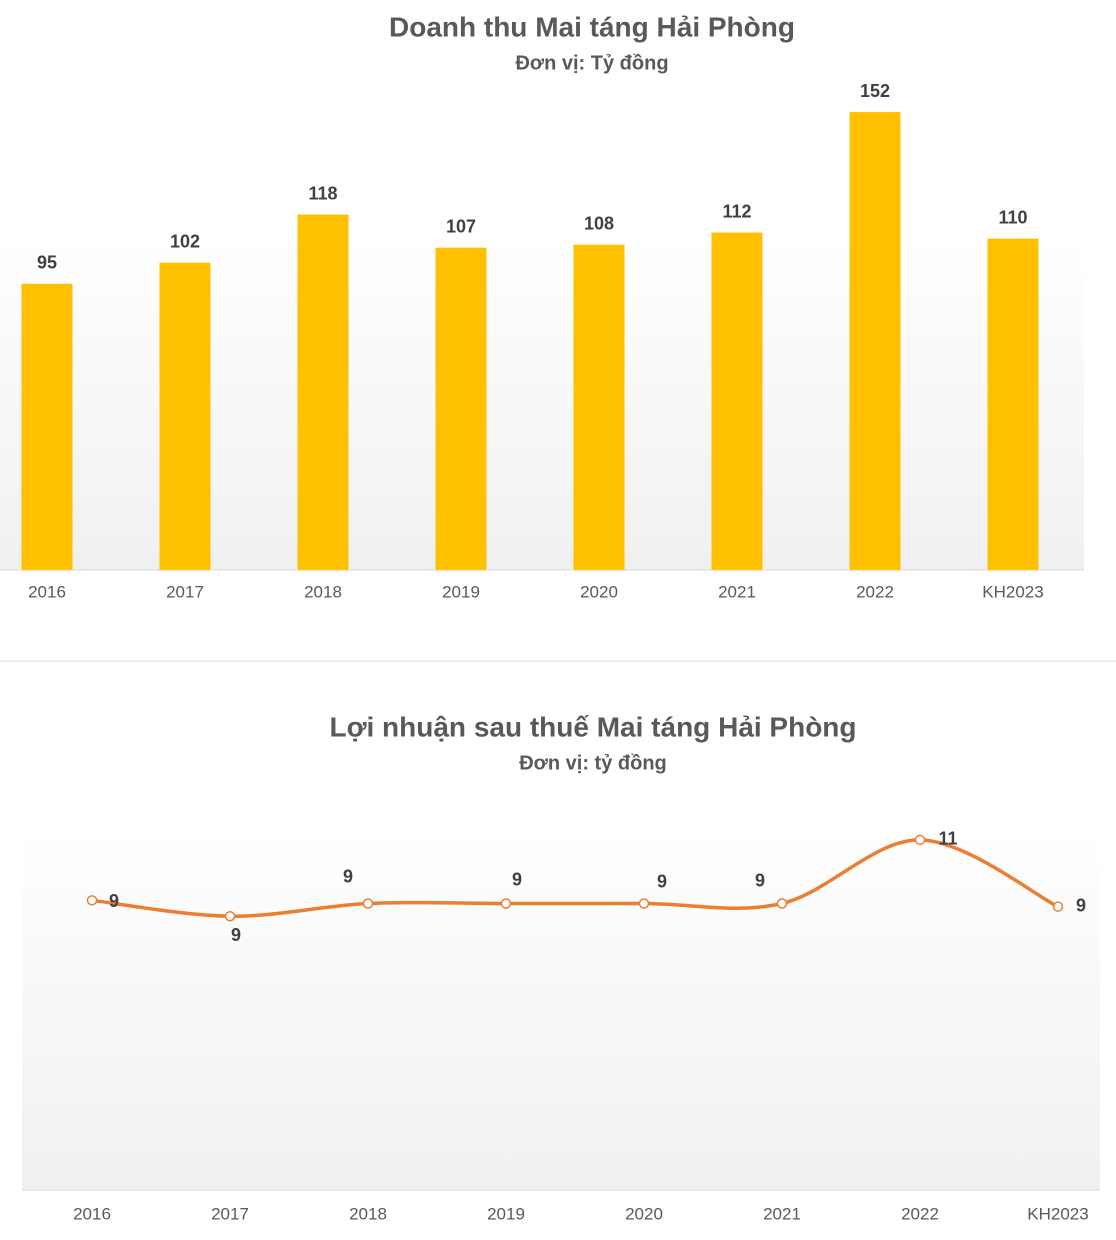 The image size is (1116, 1240). Describe the element at coordinates (575, 878) in the screenshot. I see `line` at that location.